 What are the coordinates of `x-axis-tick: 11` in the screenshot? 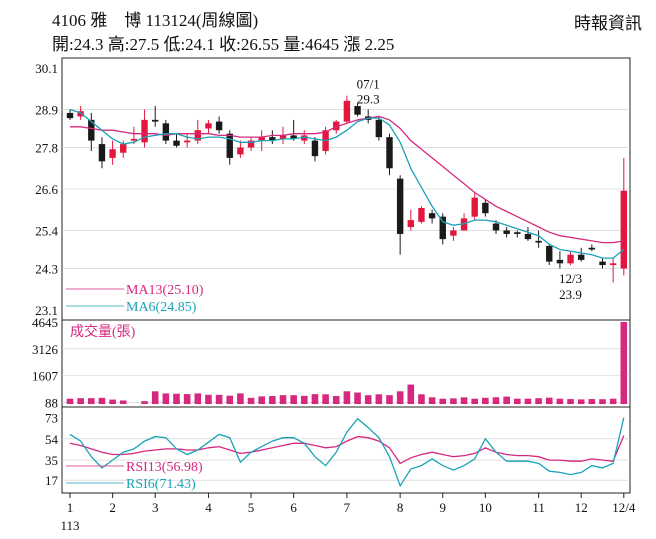 It's located at (538, 507).